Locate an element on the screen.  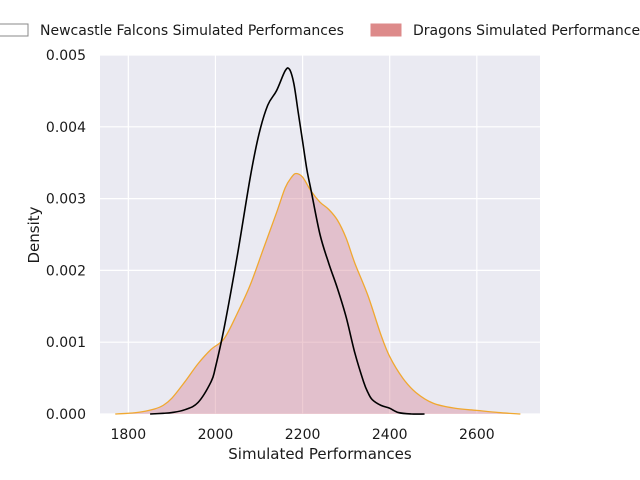
legend-swatch-dragons is located at coordinates (386, 30).